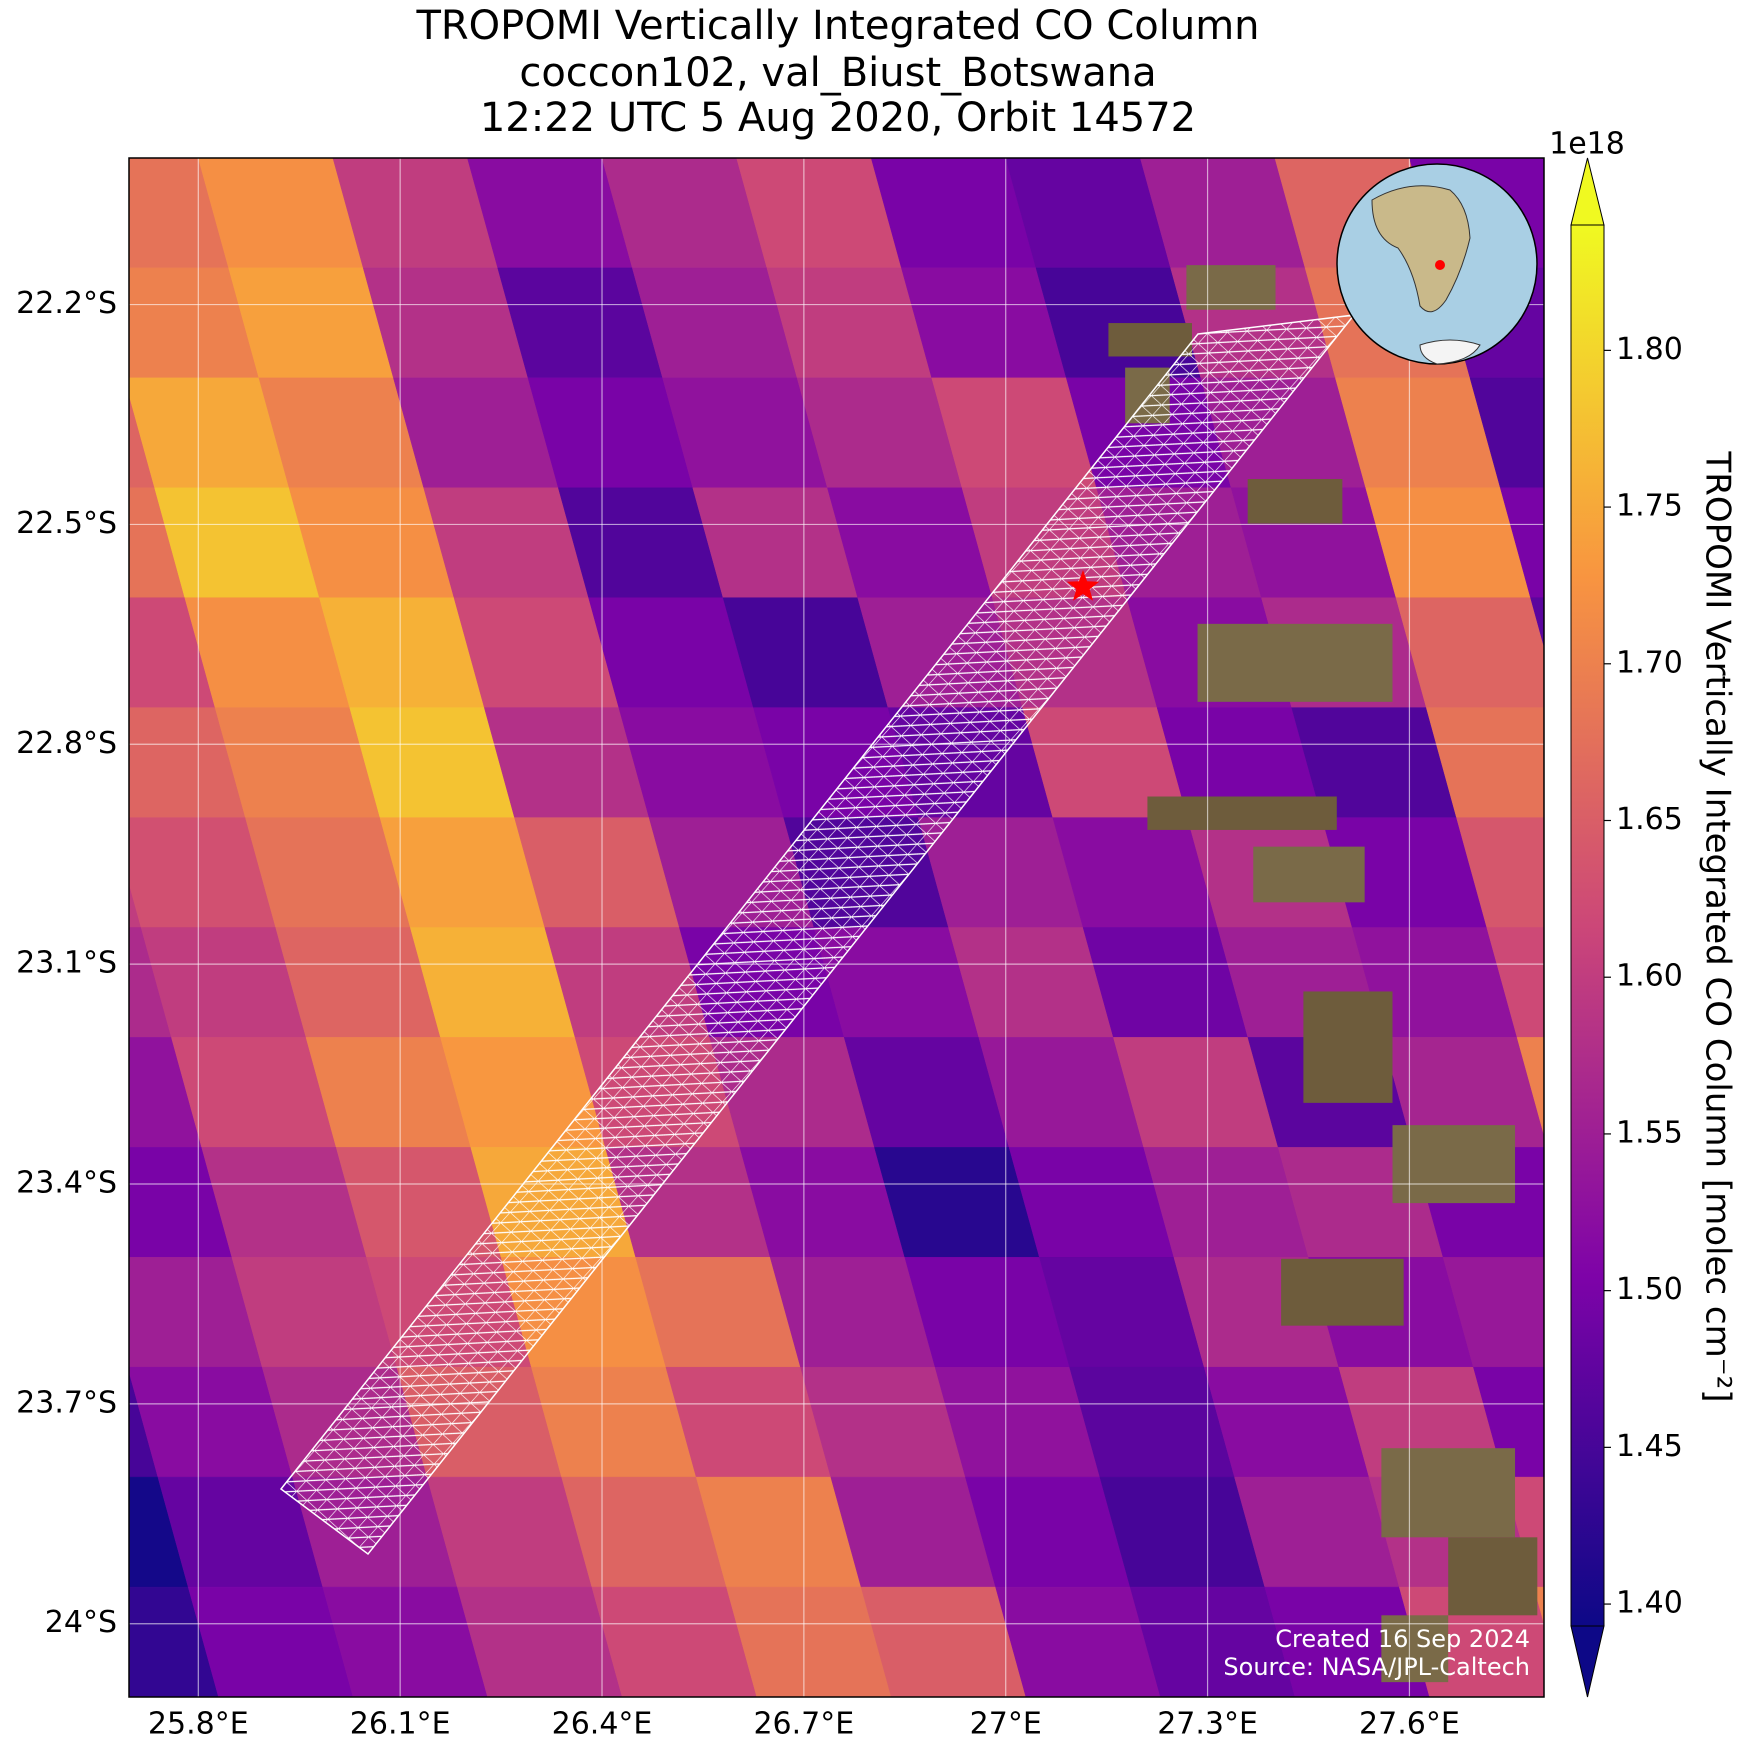 Image resolution: width=1747 pixels, height=1748 pixels. What do you see at coordinates (66, 1402) in the screenshot?
I see `y-tick-label: 23.7°S` at bounding box center [66, 1402].